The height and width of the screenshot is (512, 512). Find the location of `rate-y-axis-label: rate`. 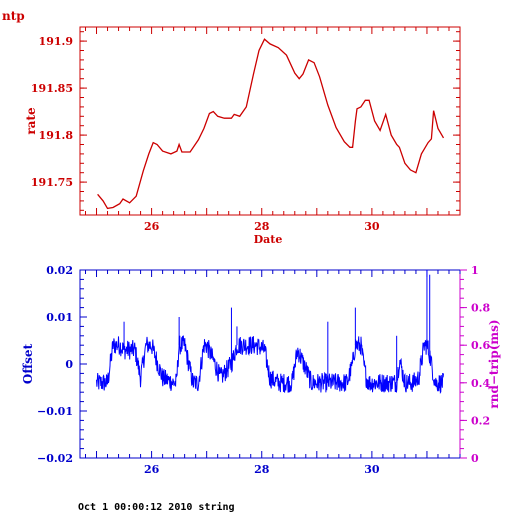

rate-y-axis-label: rate is located at coordinates (31, 121).